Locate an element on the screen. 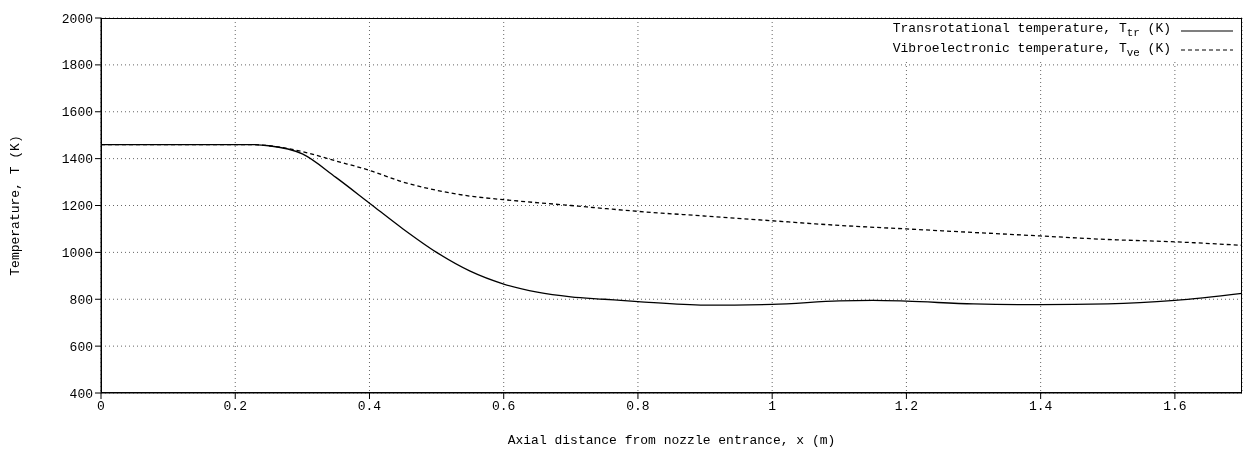  x-axis-title: Axial distance from nozzle entrance, x (m) is located at coordinates (671, 440).